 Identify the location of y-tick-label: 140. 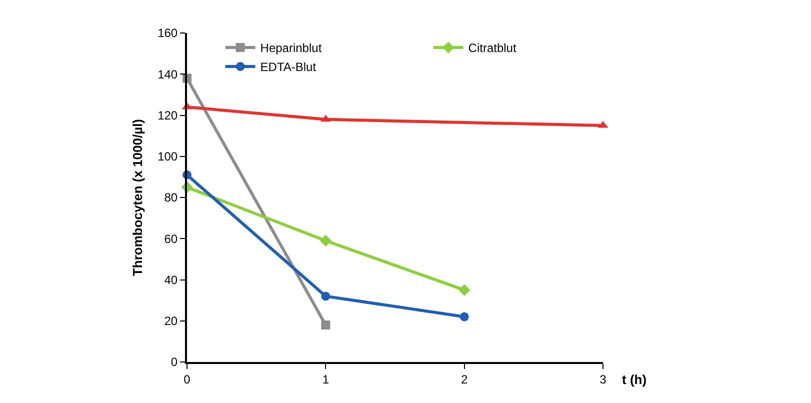
(168, 74).